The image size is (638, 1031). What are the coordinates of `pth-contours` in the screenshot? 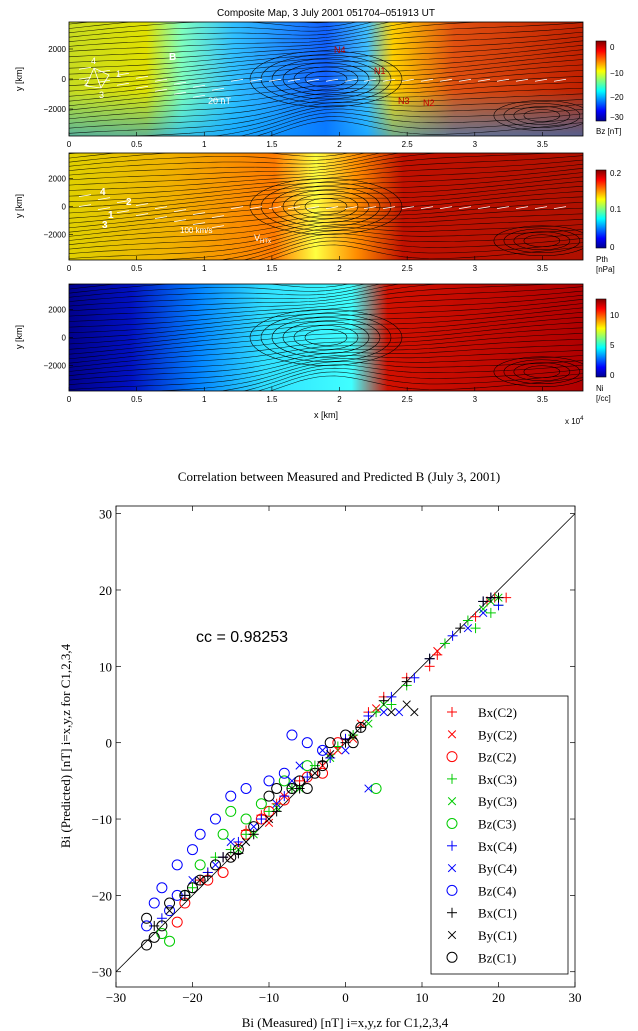 It's located at (326, 206).